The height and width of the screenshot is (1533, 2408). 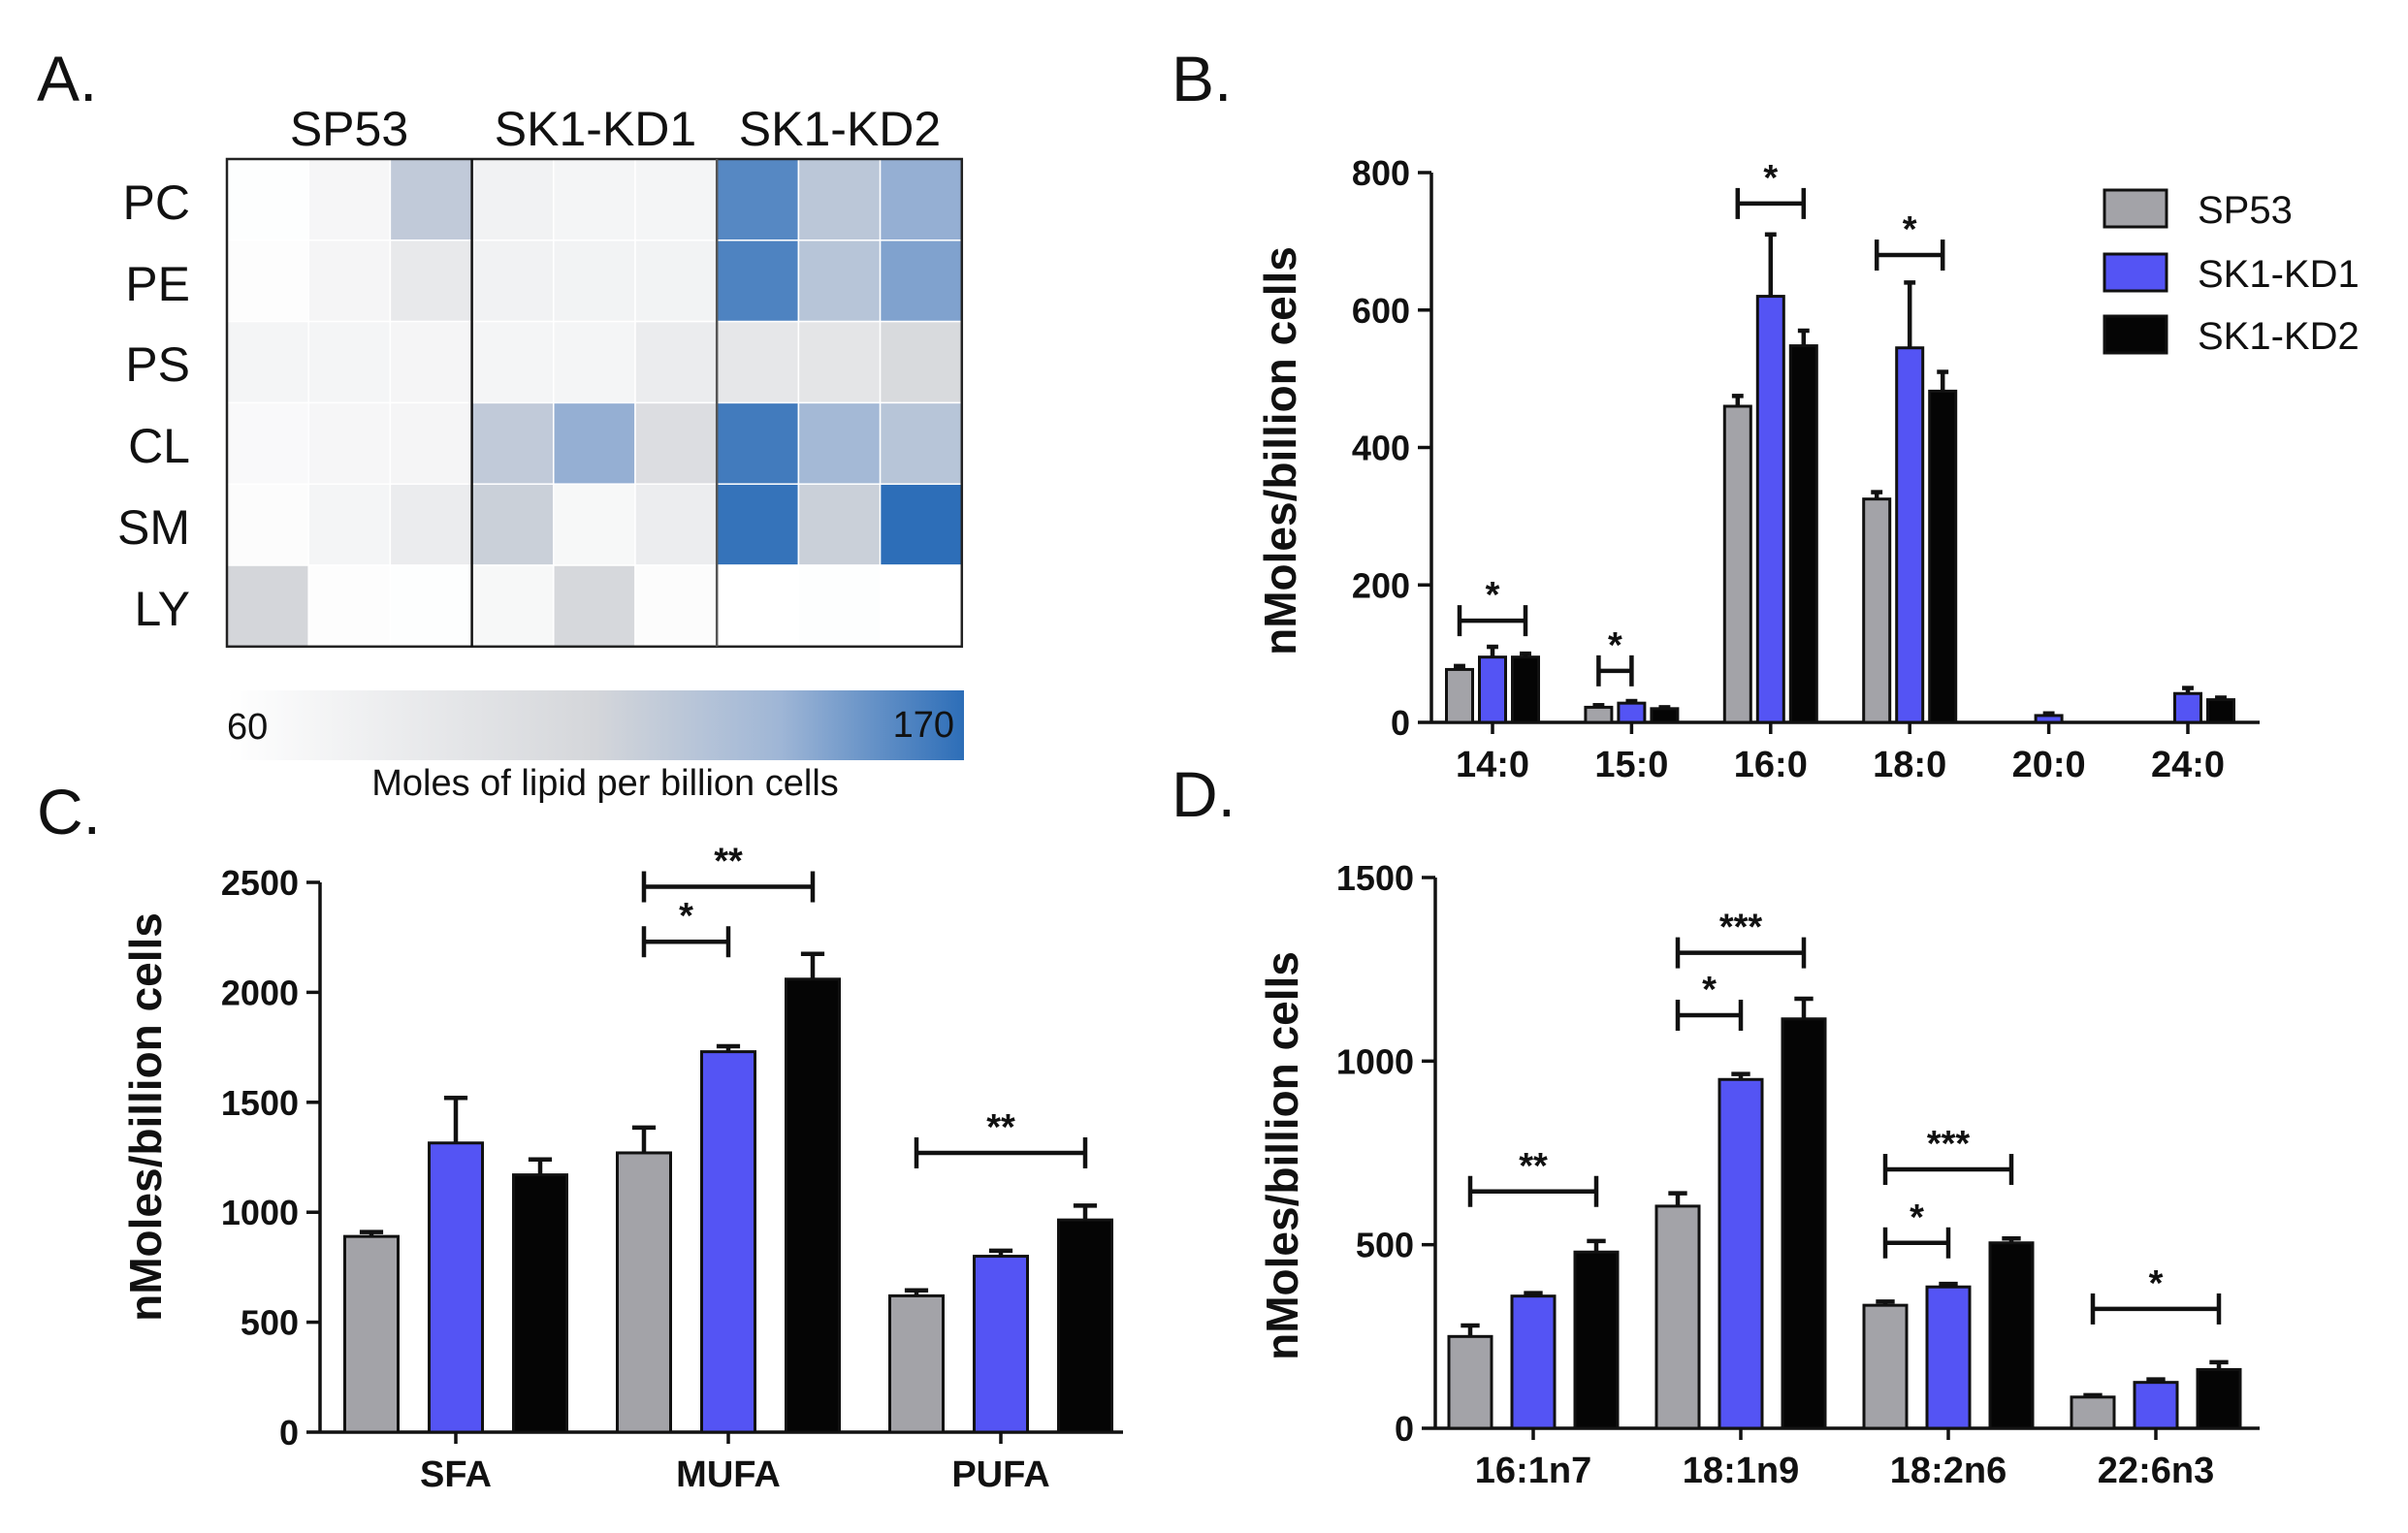 I want to click on c-bar-sk1-kd2-pufa, so click(x=1085, y=1326).